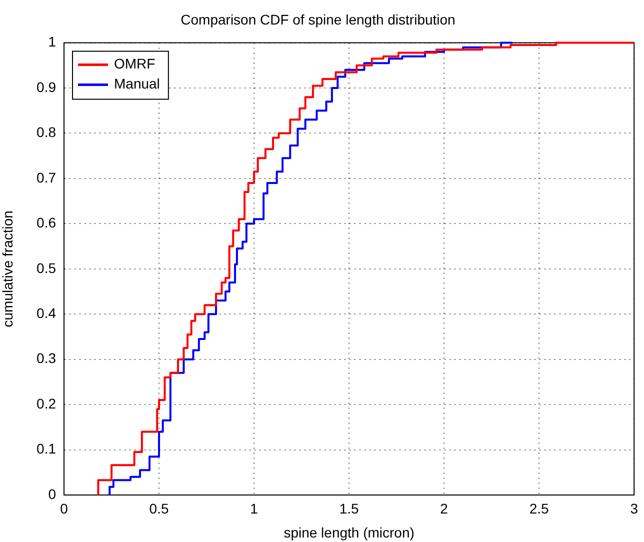 Image resolution: width=644 pixels, height=542 pixels. What do you see at coordinates (46, 222) in the screenshot?
I see `y-tick-label: 0.6` at bounding box center [46, 222].